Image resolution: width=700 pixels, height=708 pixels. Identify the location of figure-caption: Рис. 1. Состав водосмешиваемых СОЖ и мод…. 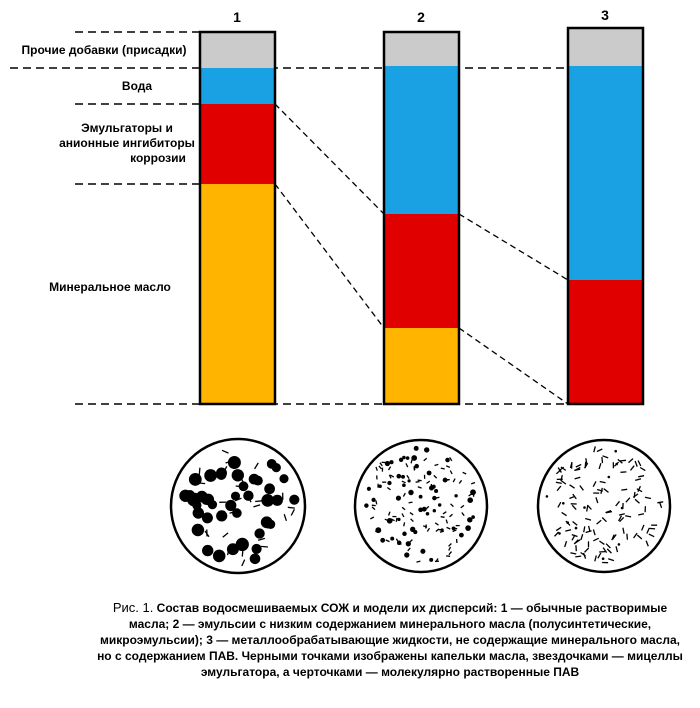
(390, 640).